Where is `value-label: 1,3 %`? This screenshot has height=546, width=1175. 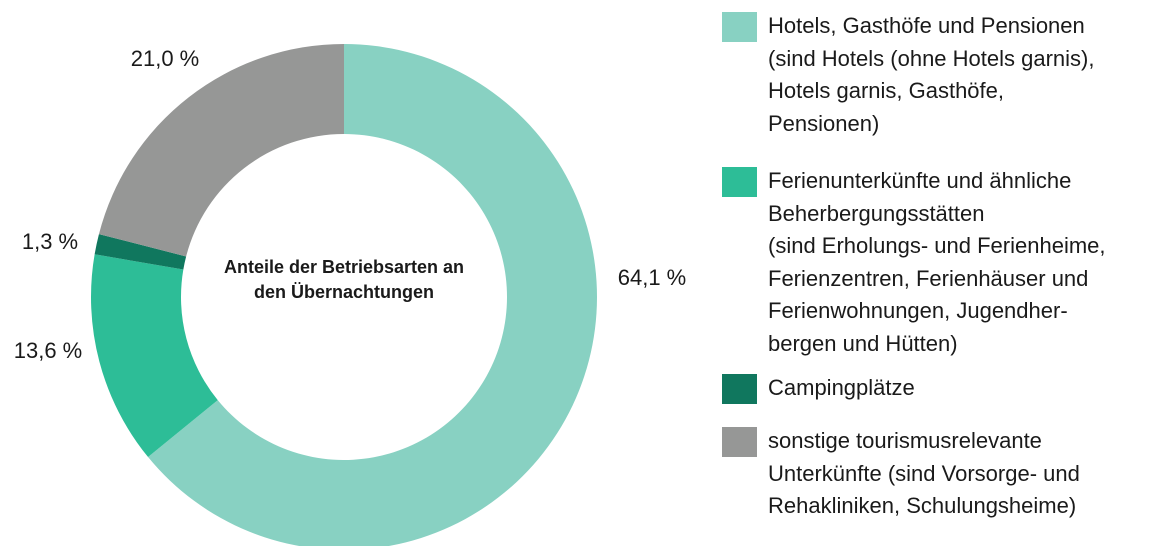 value-label: 1,3 % is located at coordinates (50, 241).